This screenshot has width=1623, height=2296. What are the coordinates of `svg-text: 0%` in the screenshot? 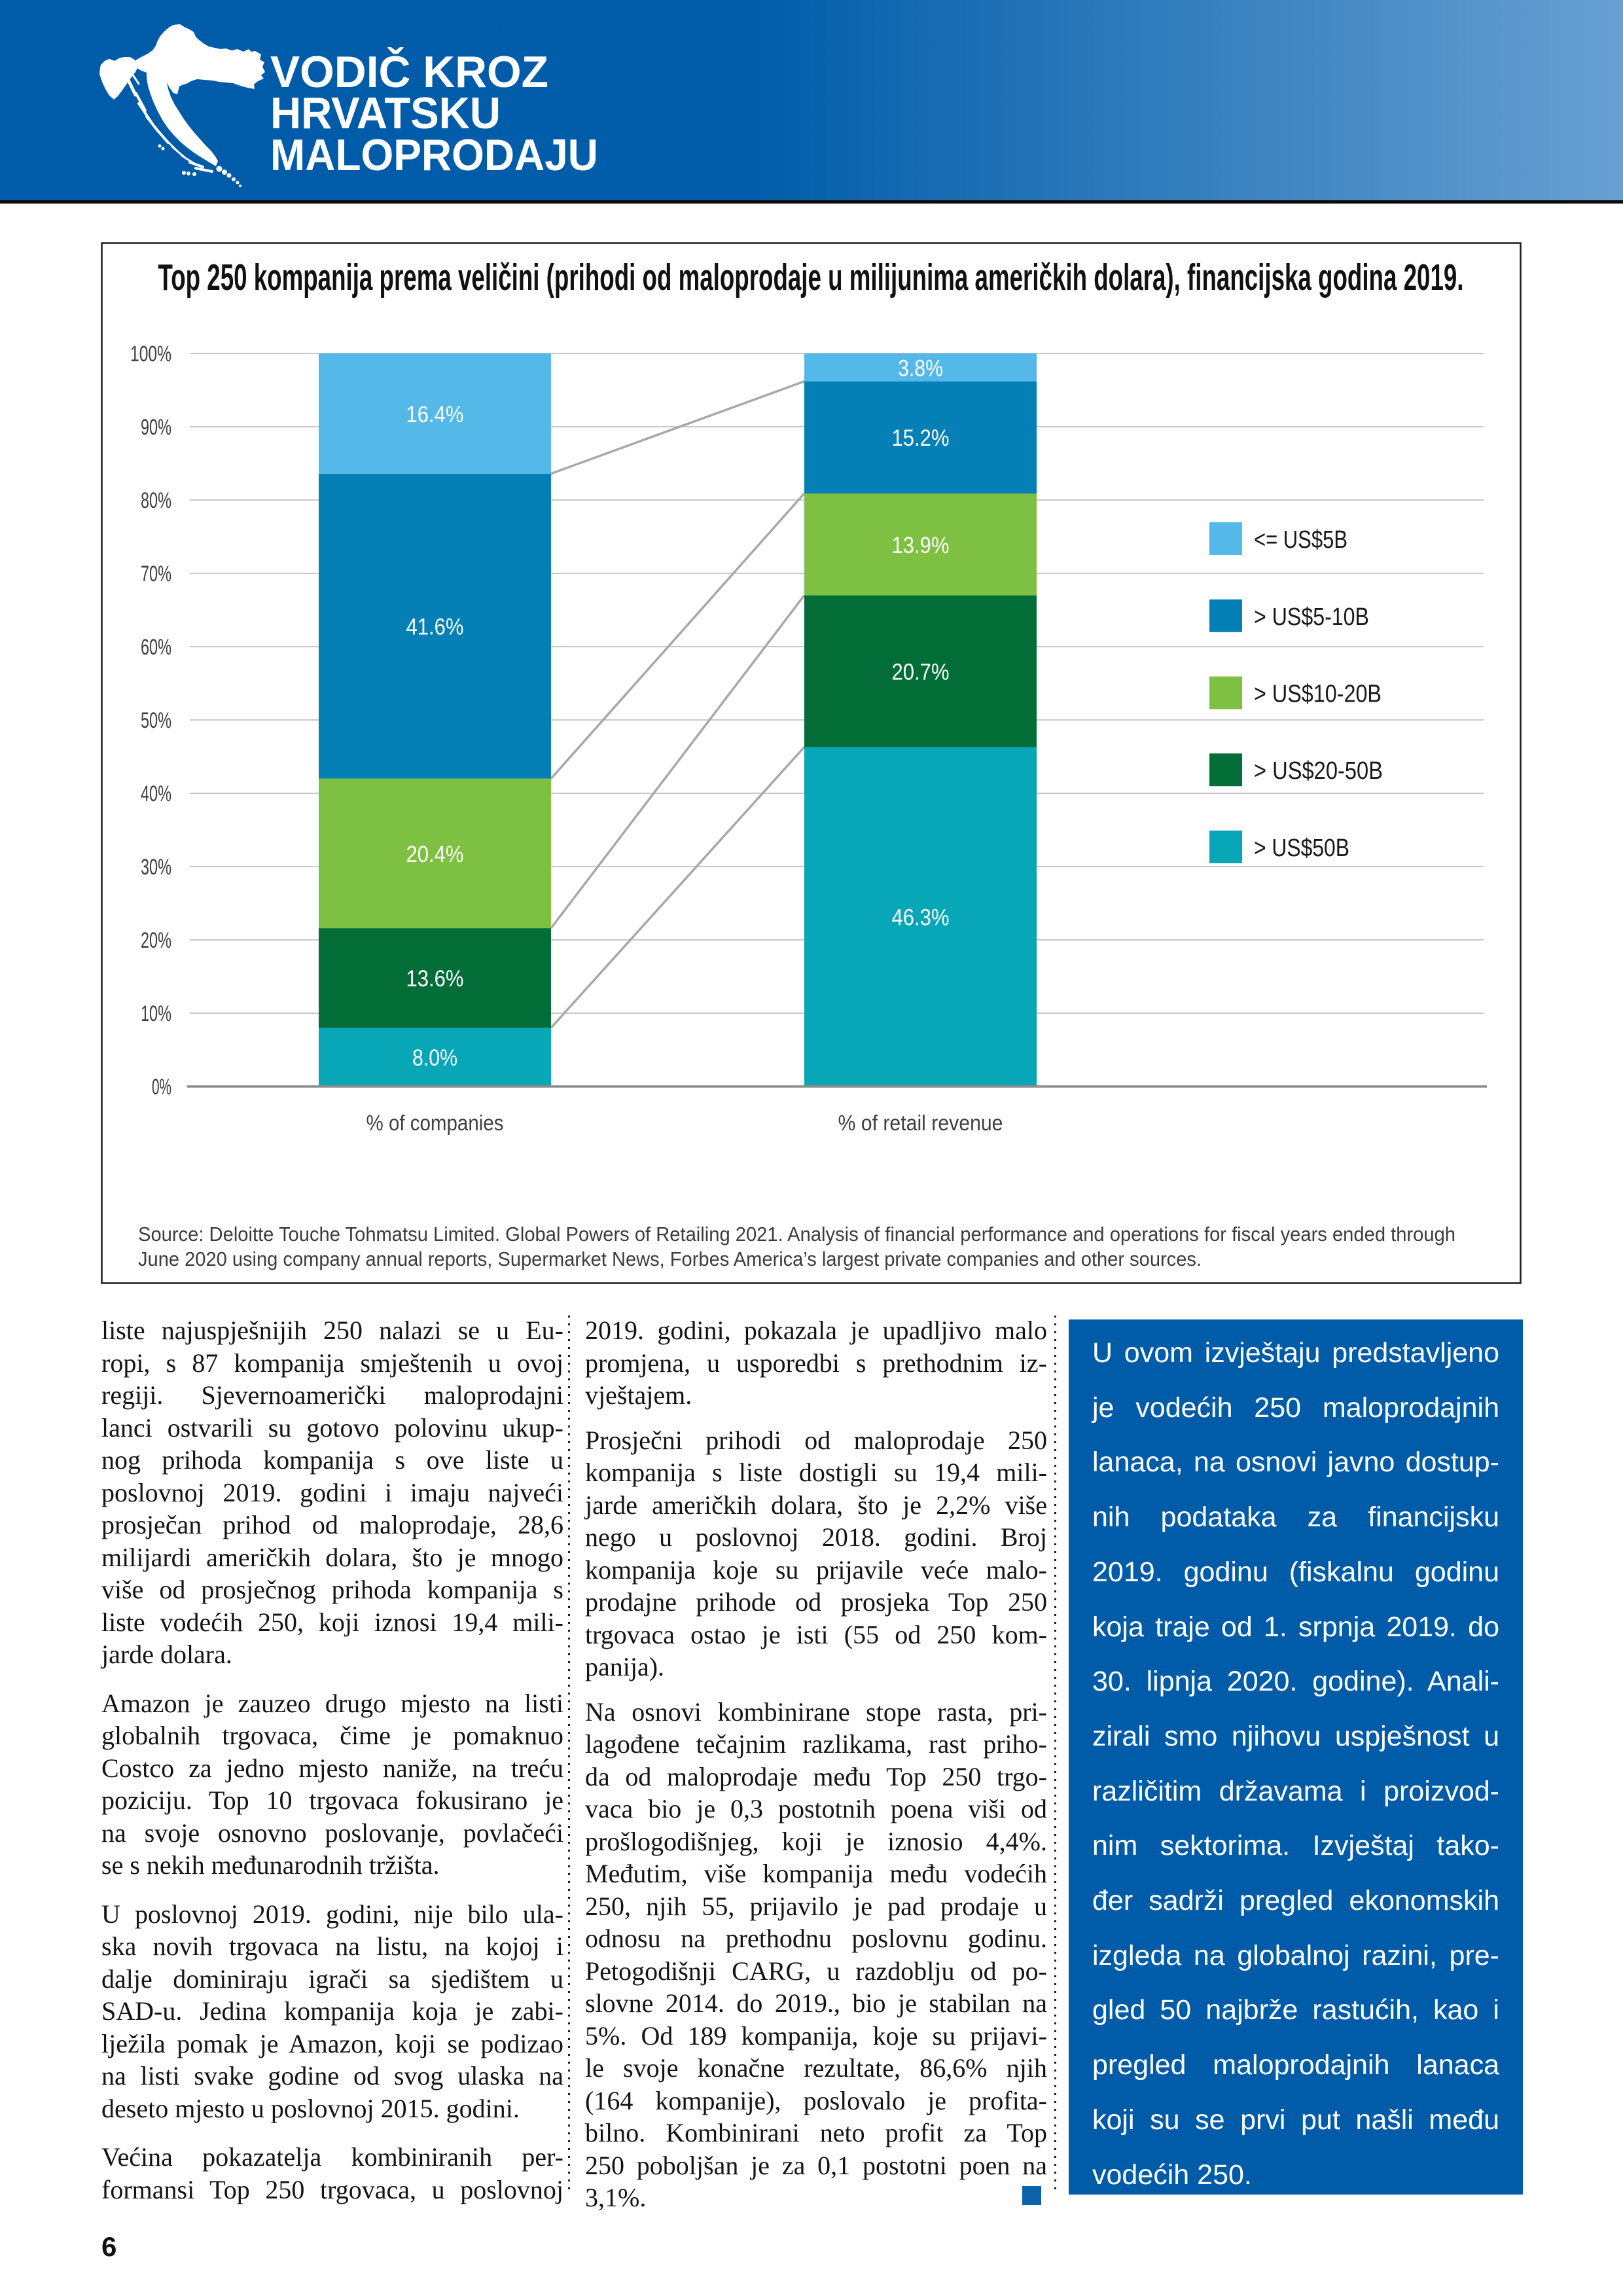 It's located at (161, 1087).